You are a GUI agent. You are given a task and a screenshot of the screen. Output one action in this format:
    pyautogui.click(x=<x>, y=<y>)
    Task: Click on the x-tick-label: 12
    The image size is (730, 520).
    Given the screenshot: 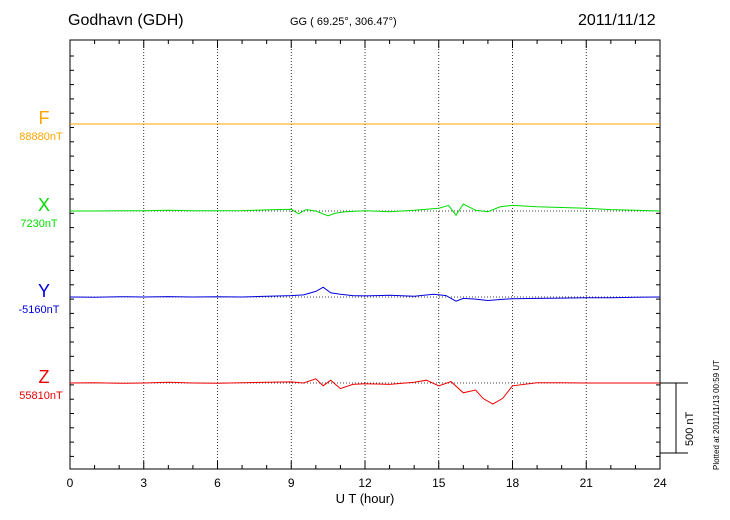 What is the action you would take?
    pyautogui.click(x=365, y=483)
    